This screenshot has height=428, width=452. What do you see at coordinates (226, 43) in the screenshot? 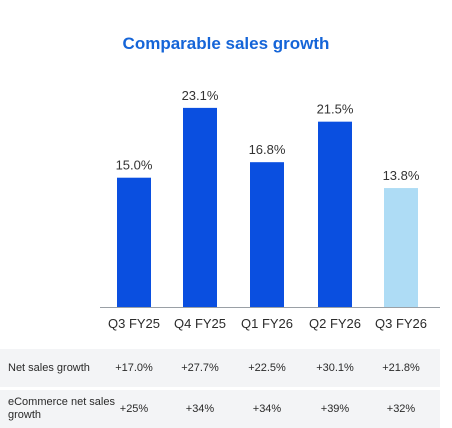
I see `chart-title: Comparable sales growth` at bounding box center [226, 43].